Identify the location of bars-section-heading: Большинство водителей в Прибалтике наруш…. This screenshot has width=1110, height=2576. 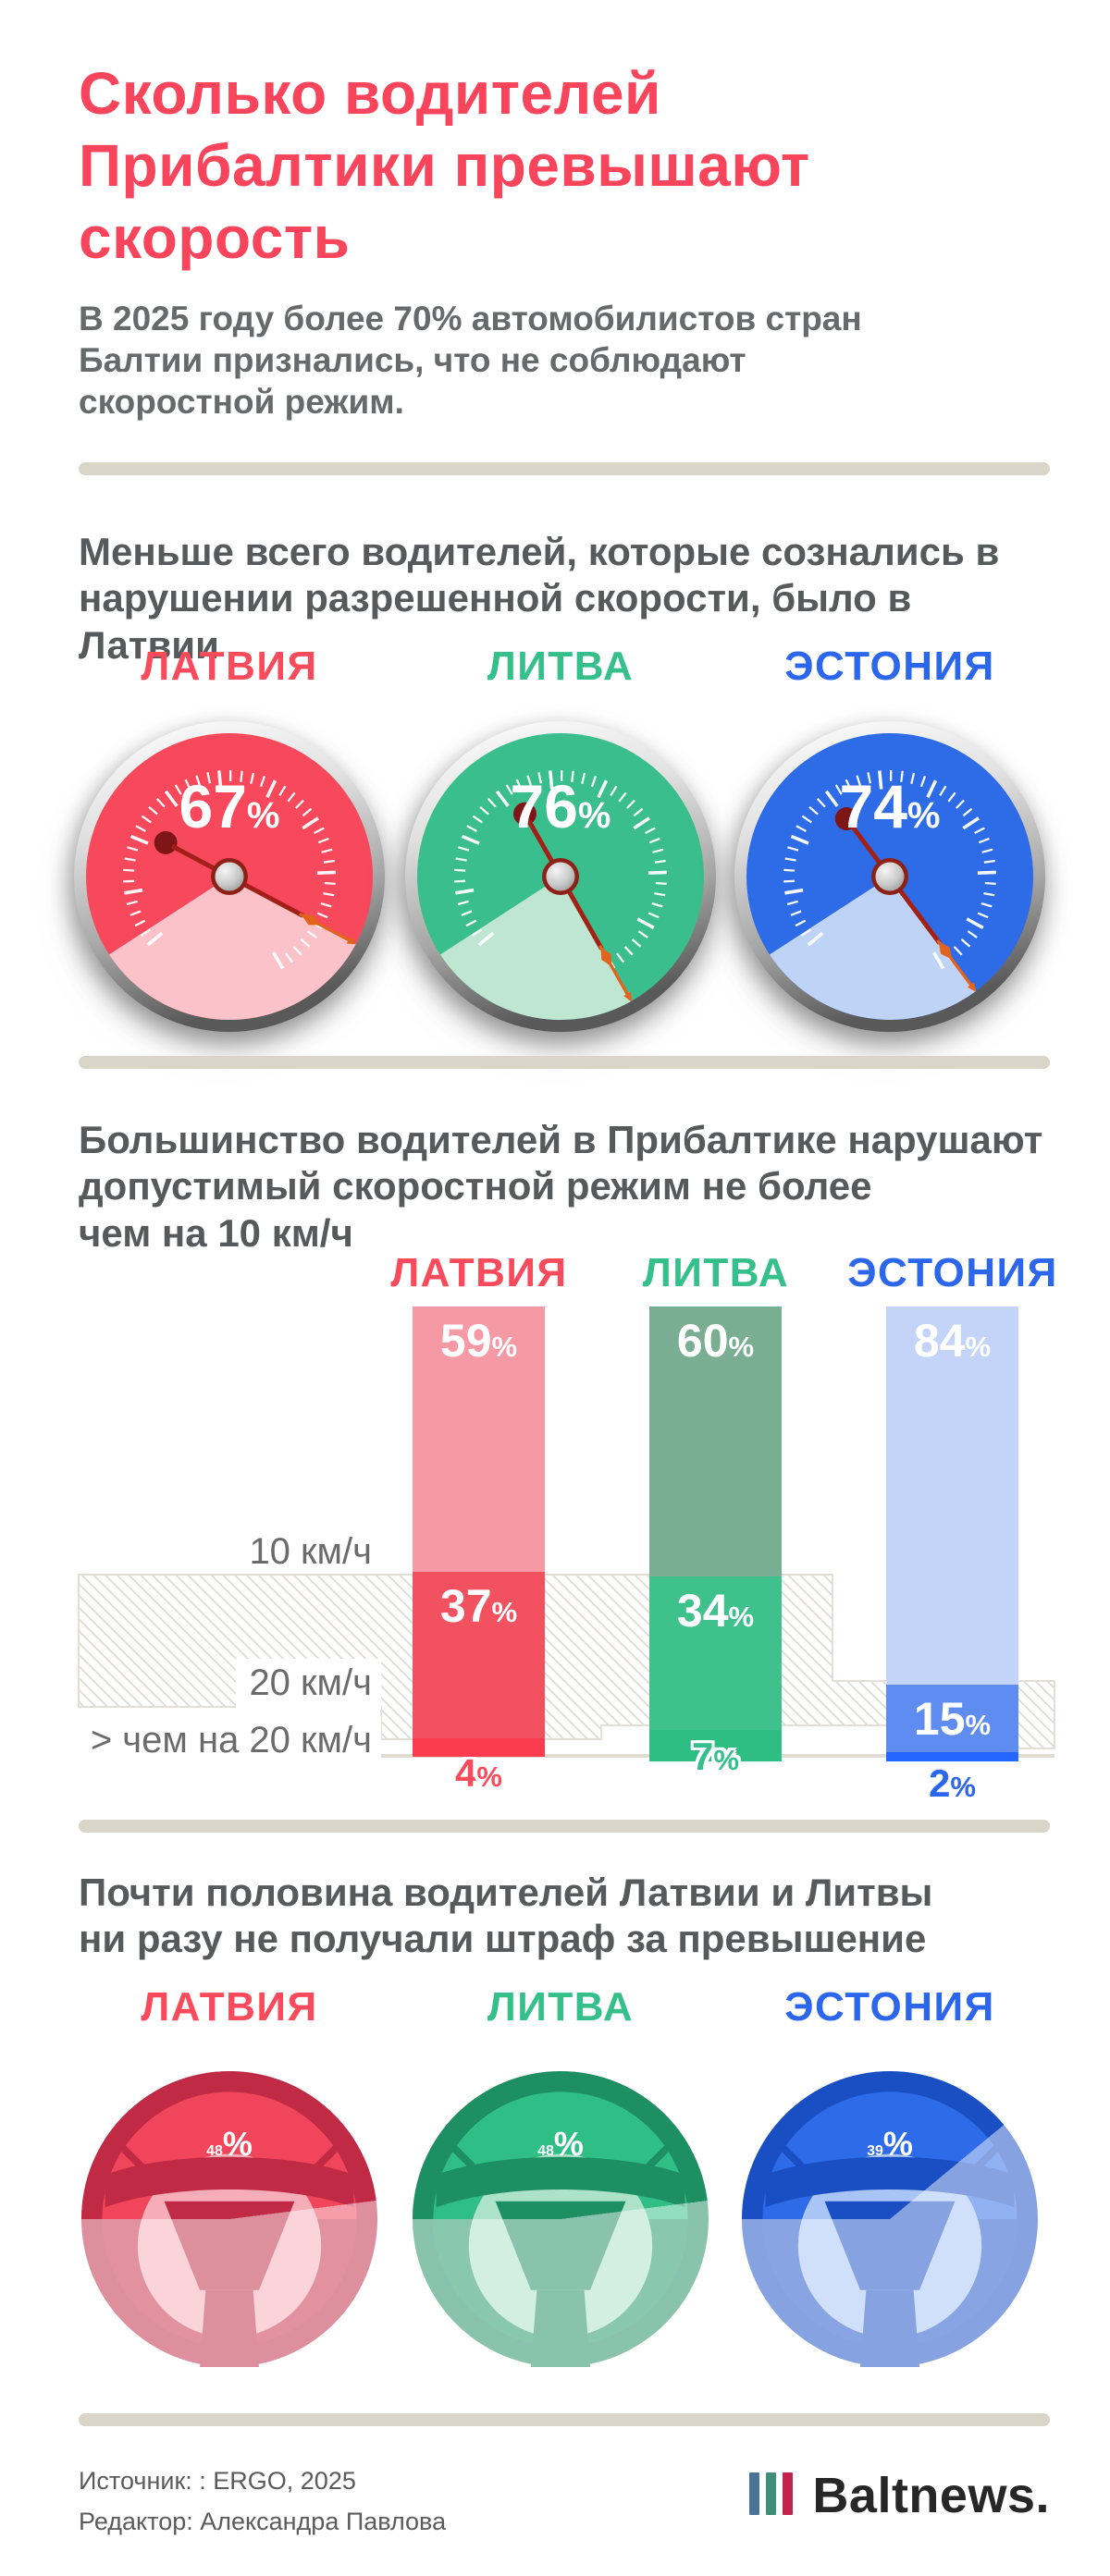
(561, 1187).